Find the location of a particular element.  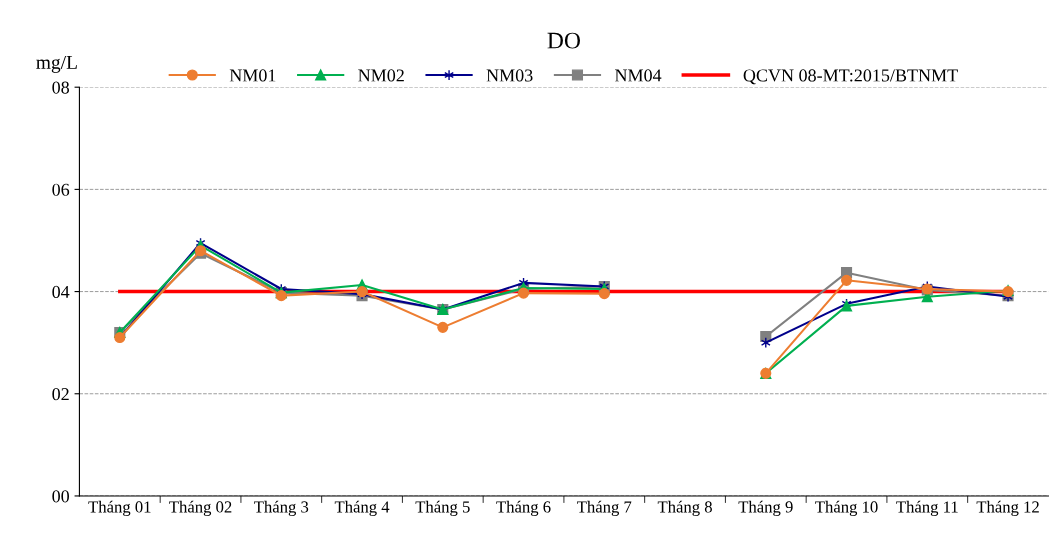

x-tick-label: Tháng 4 is located at coordinates (362, 508).